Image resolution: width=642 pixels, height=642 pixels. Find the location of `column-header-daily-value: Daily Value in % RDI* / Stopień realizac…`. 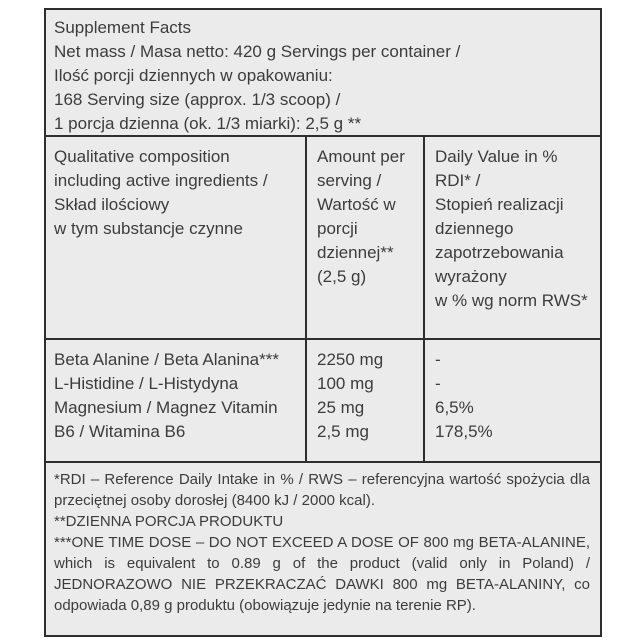

column-header-daily-value: Daily Value in % RDI* / Stopień realizac… is located at coordinates (511, 228).